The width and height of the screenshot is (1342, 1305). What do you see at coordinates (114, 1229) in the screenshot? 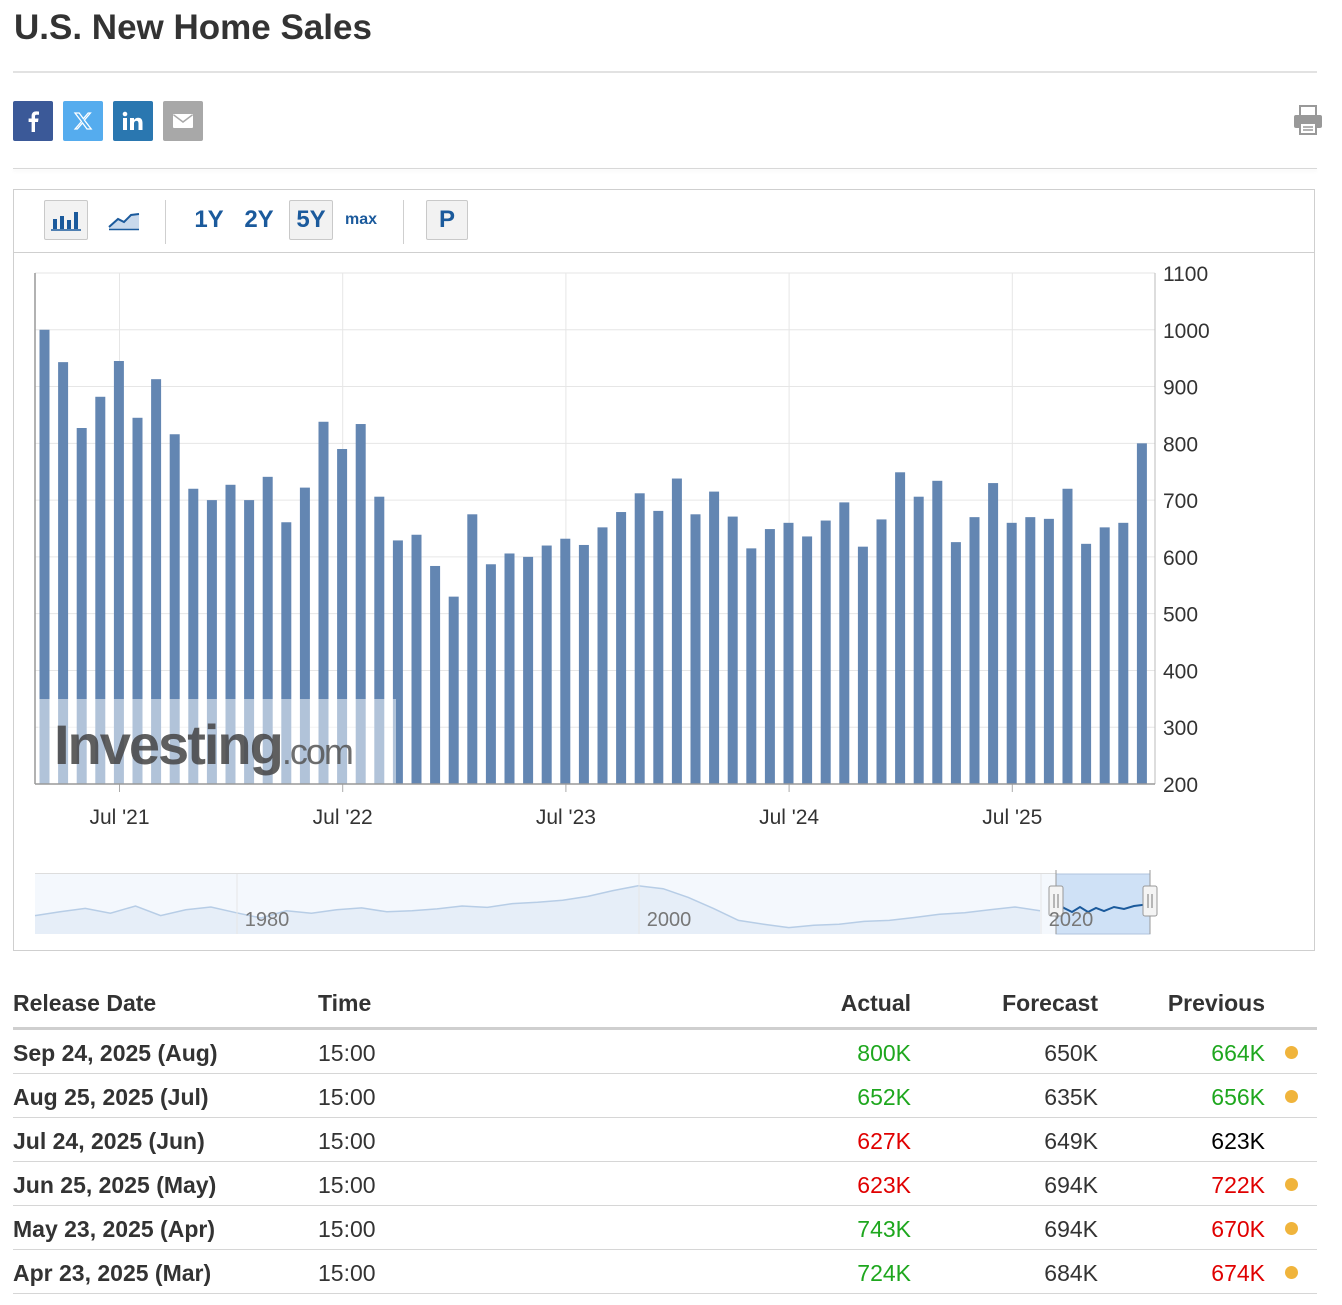
I see `release-date: May 23, 2025 (Apr)` at bounding box center [114, 1229].